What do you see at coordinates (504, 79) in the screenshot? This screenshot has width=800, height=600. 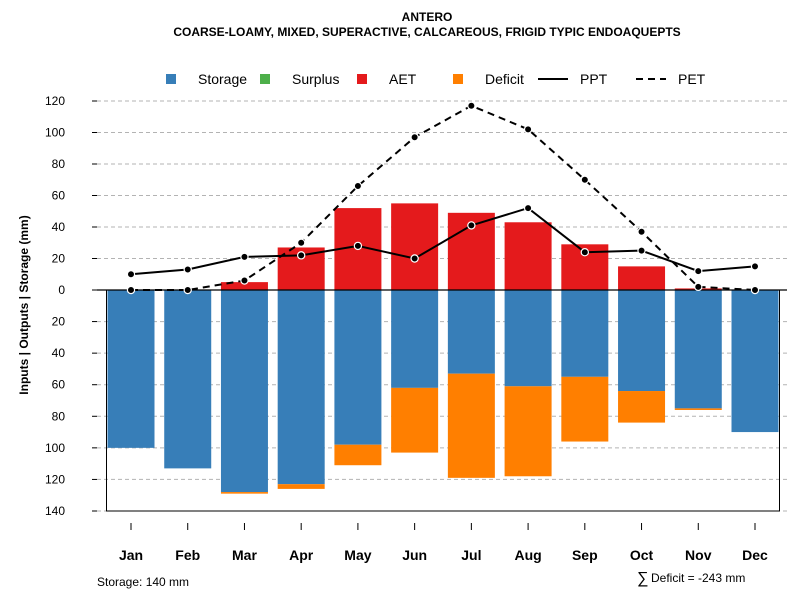 I see `legend-deficit-label: Deficit` at bounding box center [504, 79].